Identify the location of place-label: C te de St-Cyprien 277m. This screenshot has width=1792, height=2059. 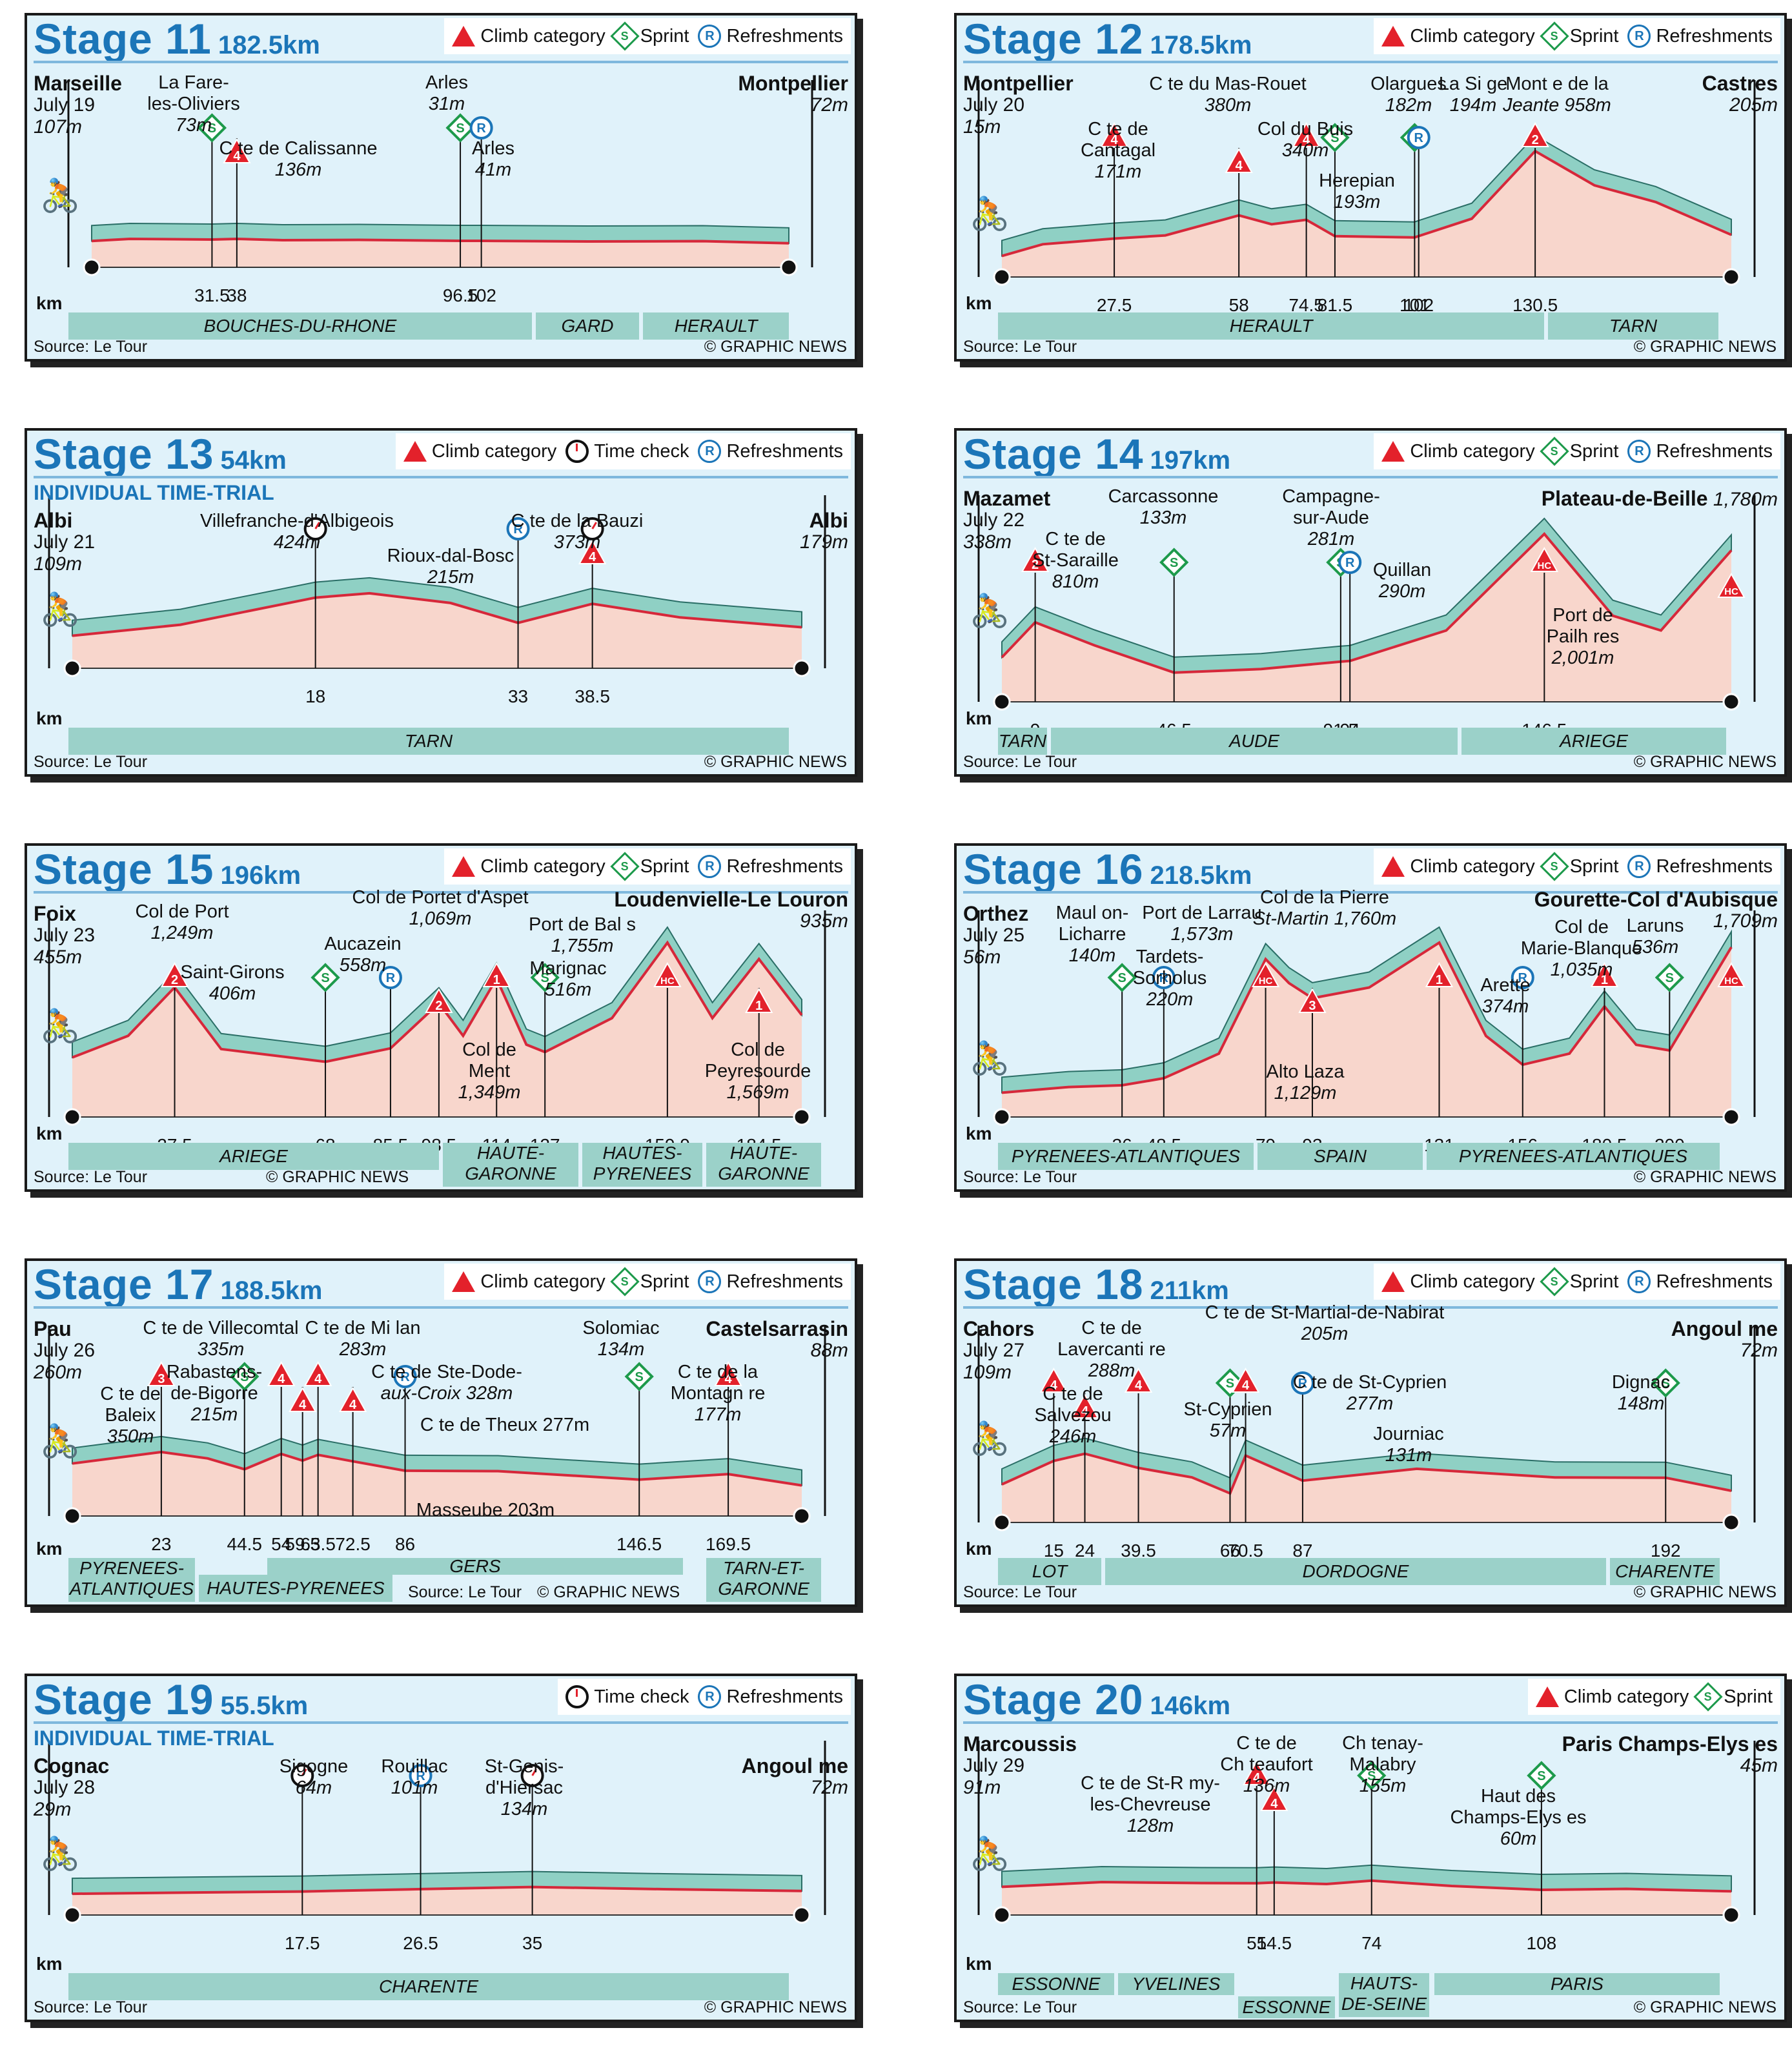
(1369, 1393).